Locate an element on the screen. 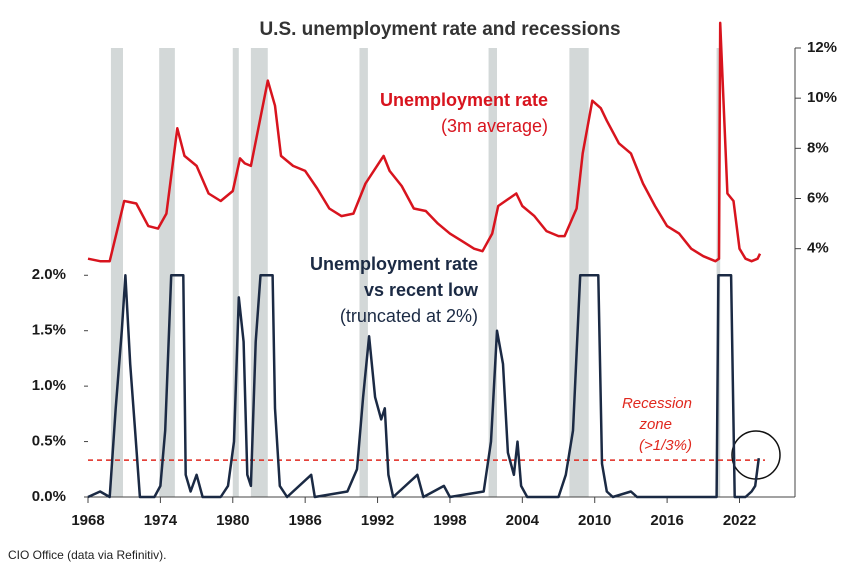 The width and height of the screenshot is (860, 565). y-tick-label: 0.5% is located at coordinates (49, 441).